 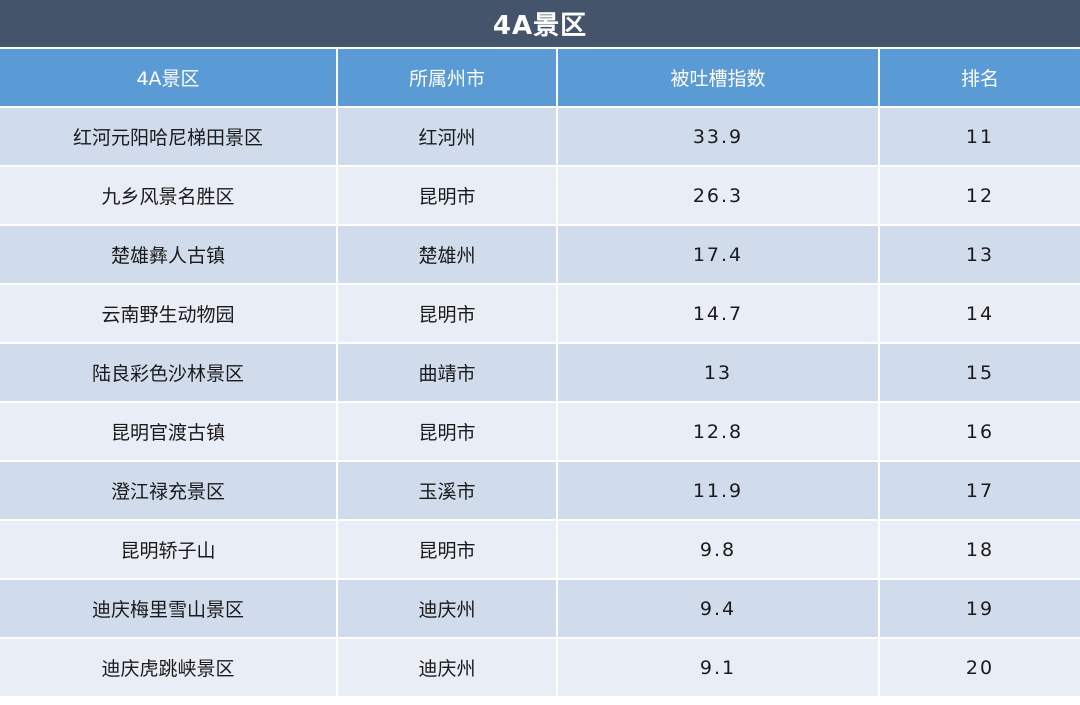 I want to click on table-row: 迪庆虎跳峡景区 迪庆州 9.1 20, so click(x=540, y=668).